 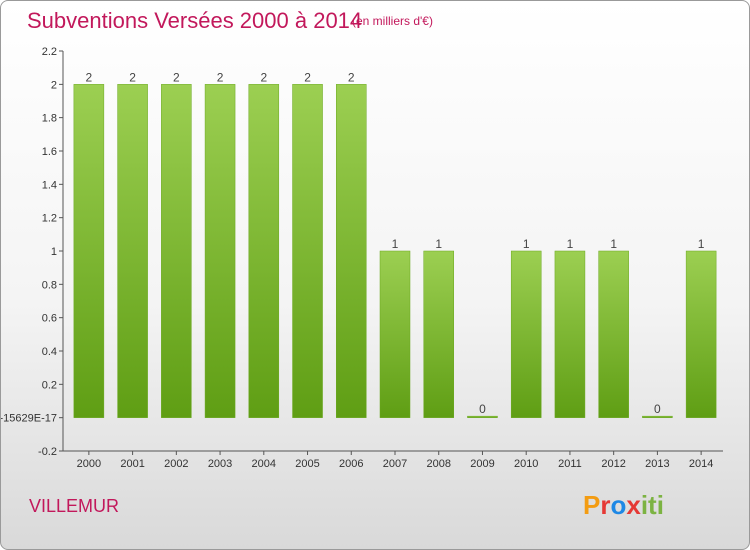 What do you see at coordinates (657, 464) in the screenshot?
I see `x-tick-label: 2013` at bounding box center [657, 464].